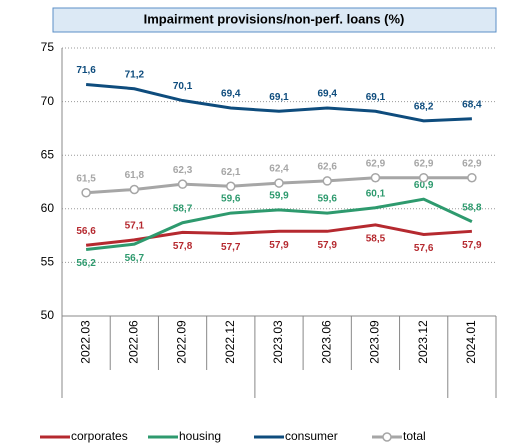  What do you see at coordinates (375, 342) in the screenshot?
I see `x-tick-label: 2023.09` at bounding box center [375, 342].